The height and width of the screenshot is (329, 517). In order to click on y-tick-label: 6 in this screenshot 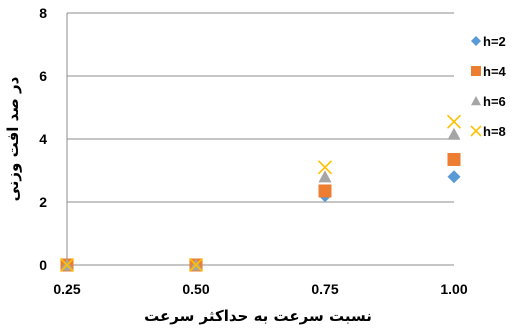, I will do `click(43, 76)`.